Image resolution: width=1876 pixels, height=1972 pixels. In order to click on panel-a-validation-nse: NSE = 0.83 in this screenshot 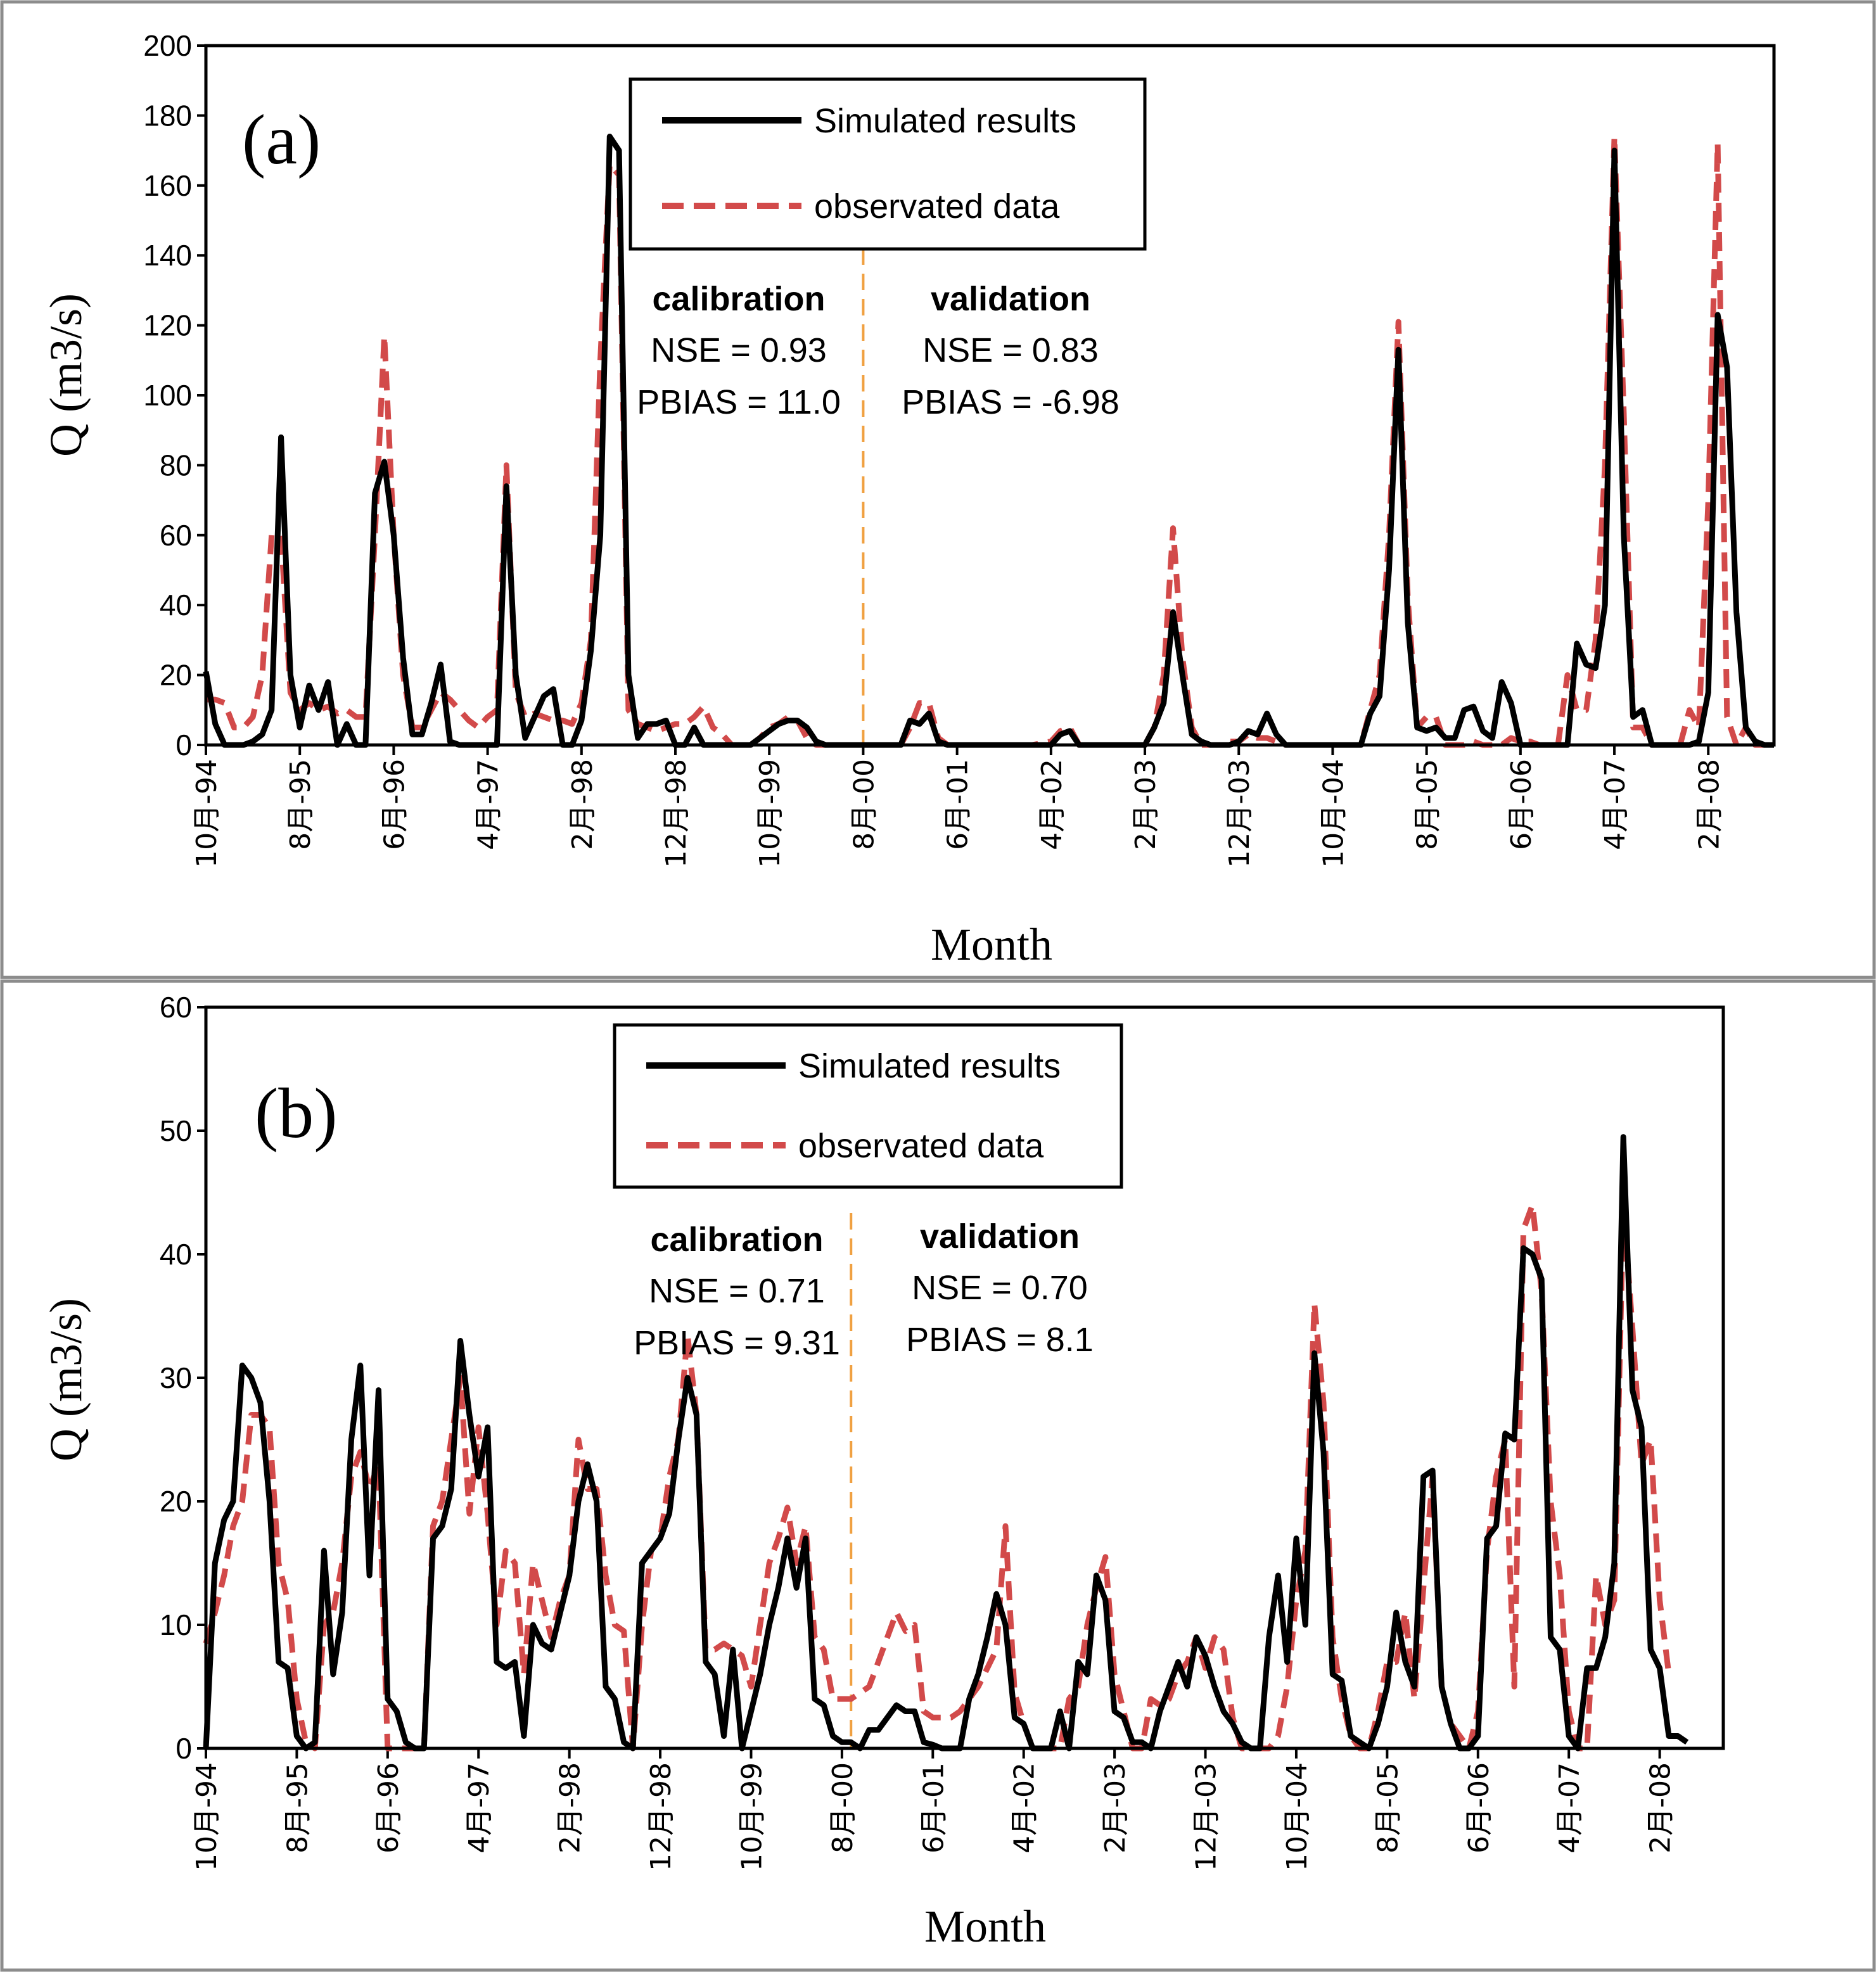, I will do `click(1011, 350)`.